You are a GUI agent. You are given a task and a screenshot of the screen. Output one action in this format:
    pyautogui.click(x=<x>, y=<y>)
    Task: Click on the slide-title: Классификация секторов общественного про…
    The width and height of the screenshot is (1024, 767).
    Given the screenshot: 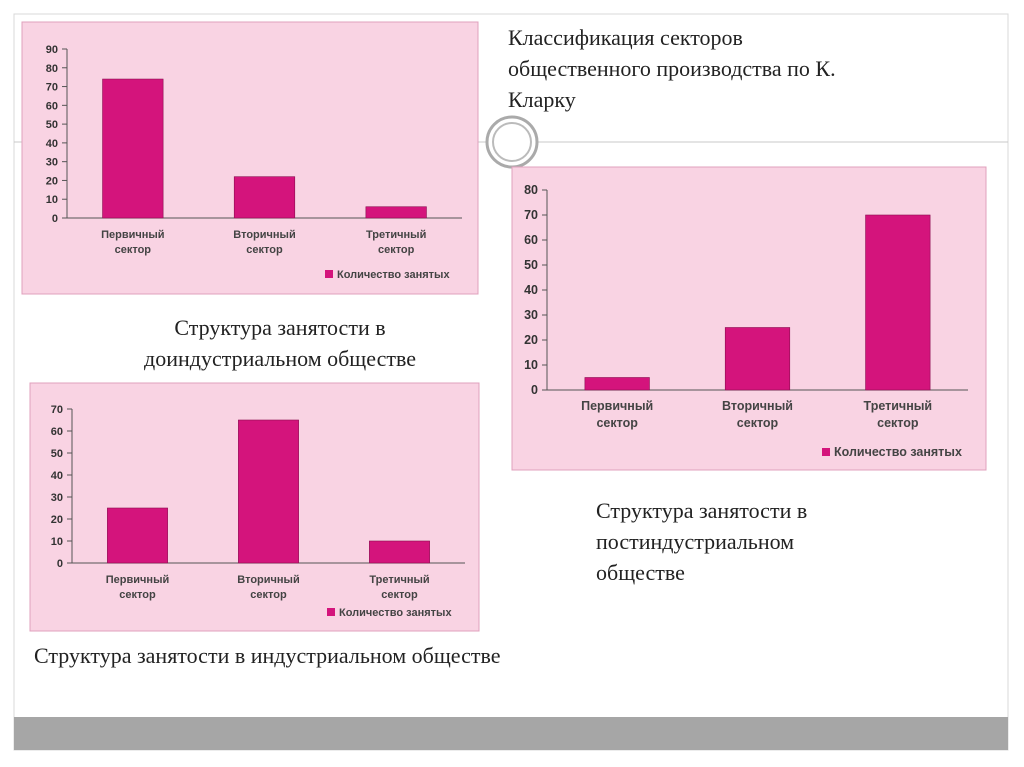 What is the action you would take?
    pyautogui.click(x=672, y=68)
    